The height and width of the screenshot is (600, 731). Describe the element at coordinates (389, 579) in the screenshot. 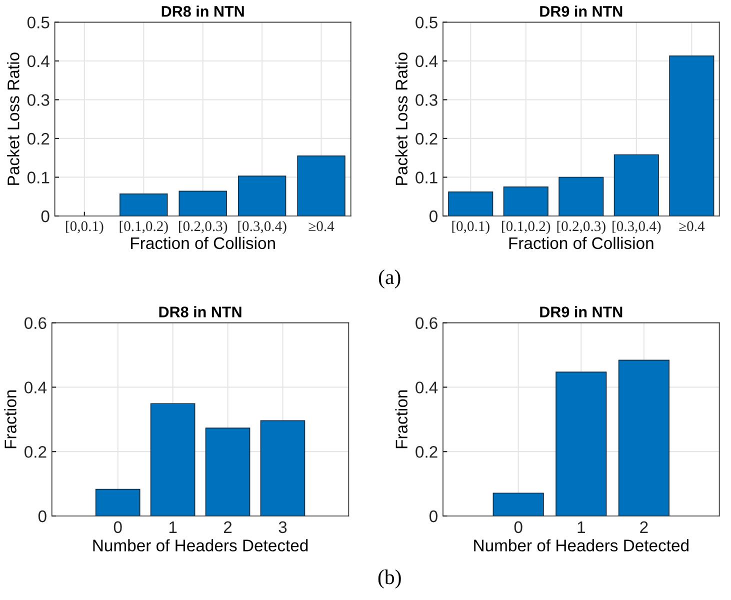

I see `text: (b)` at that location.